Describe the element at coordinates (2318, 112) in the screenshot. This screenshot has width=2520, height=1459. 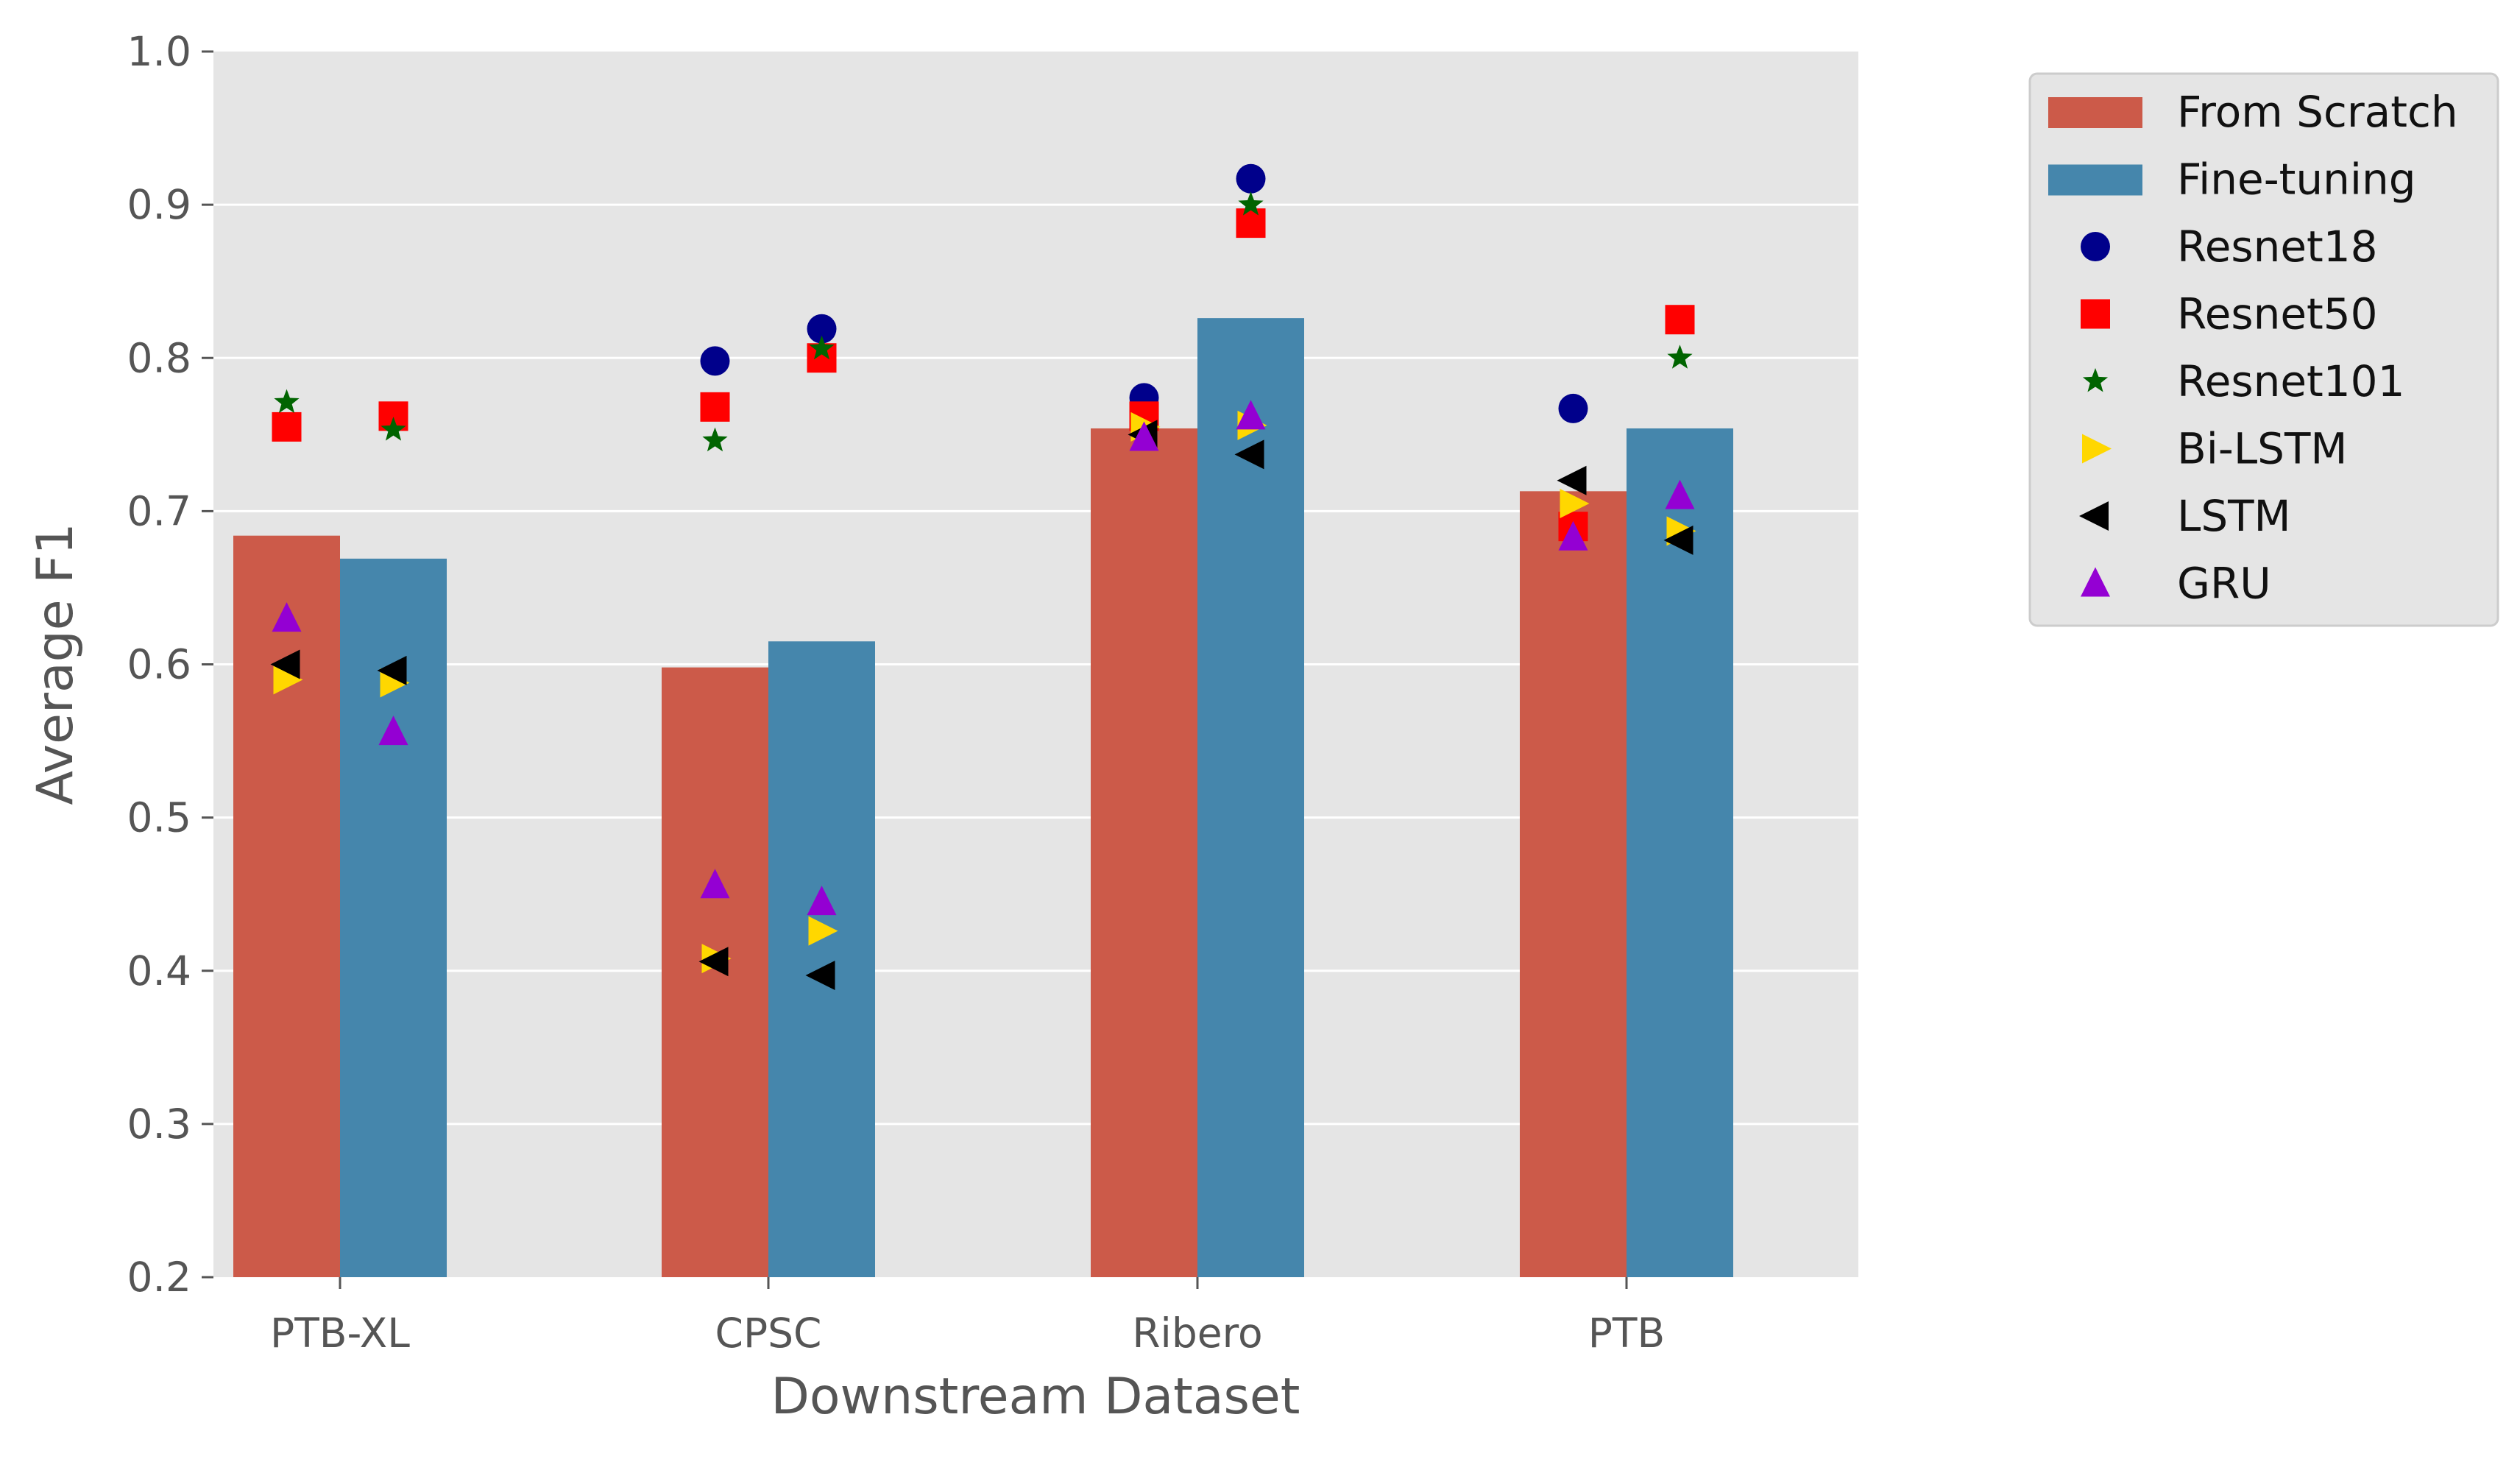
I see `legend-label: From Scratch` at that location.